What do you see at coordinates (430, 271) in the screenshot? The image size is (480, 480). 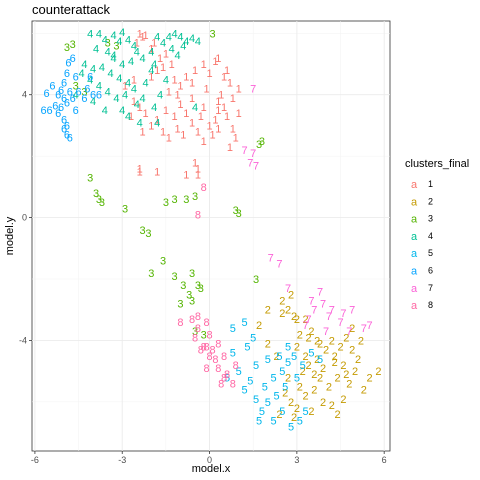 I see `legend-label-6: 6` at bounding box center [430, 271].